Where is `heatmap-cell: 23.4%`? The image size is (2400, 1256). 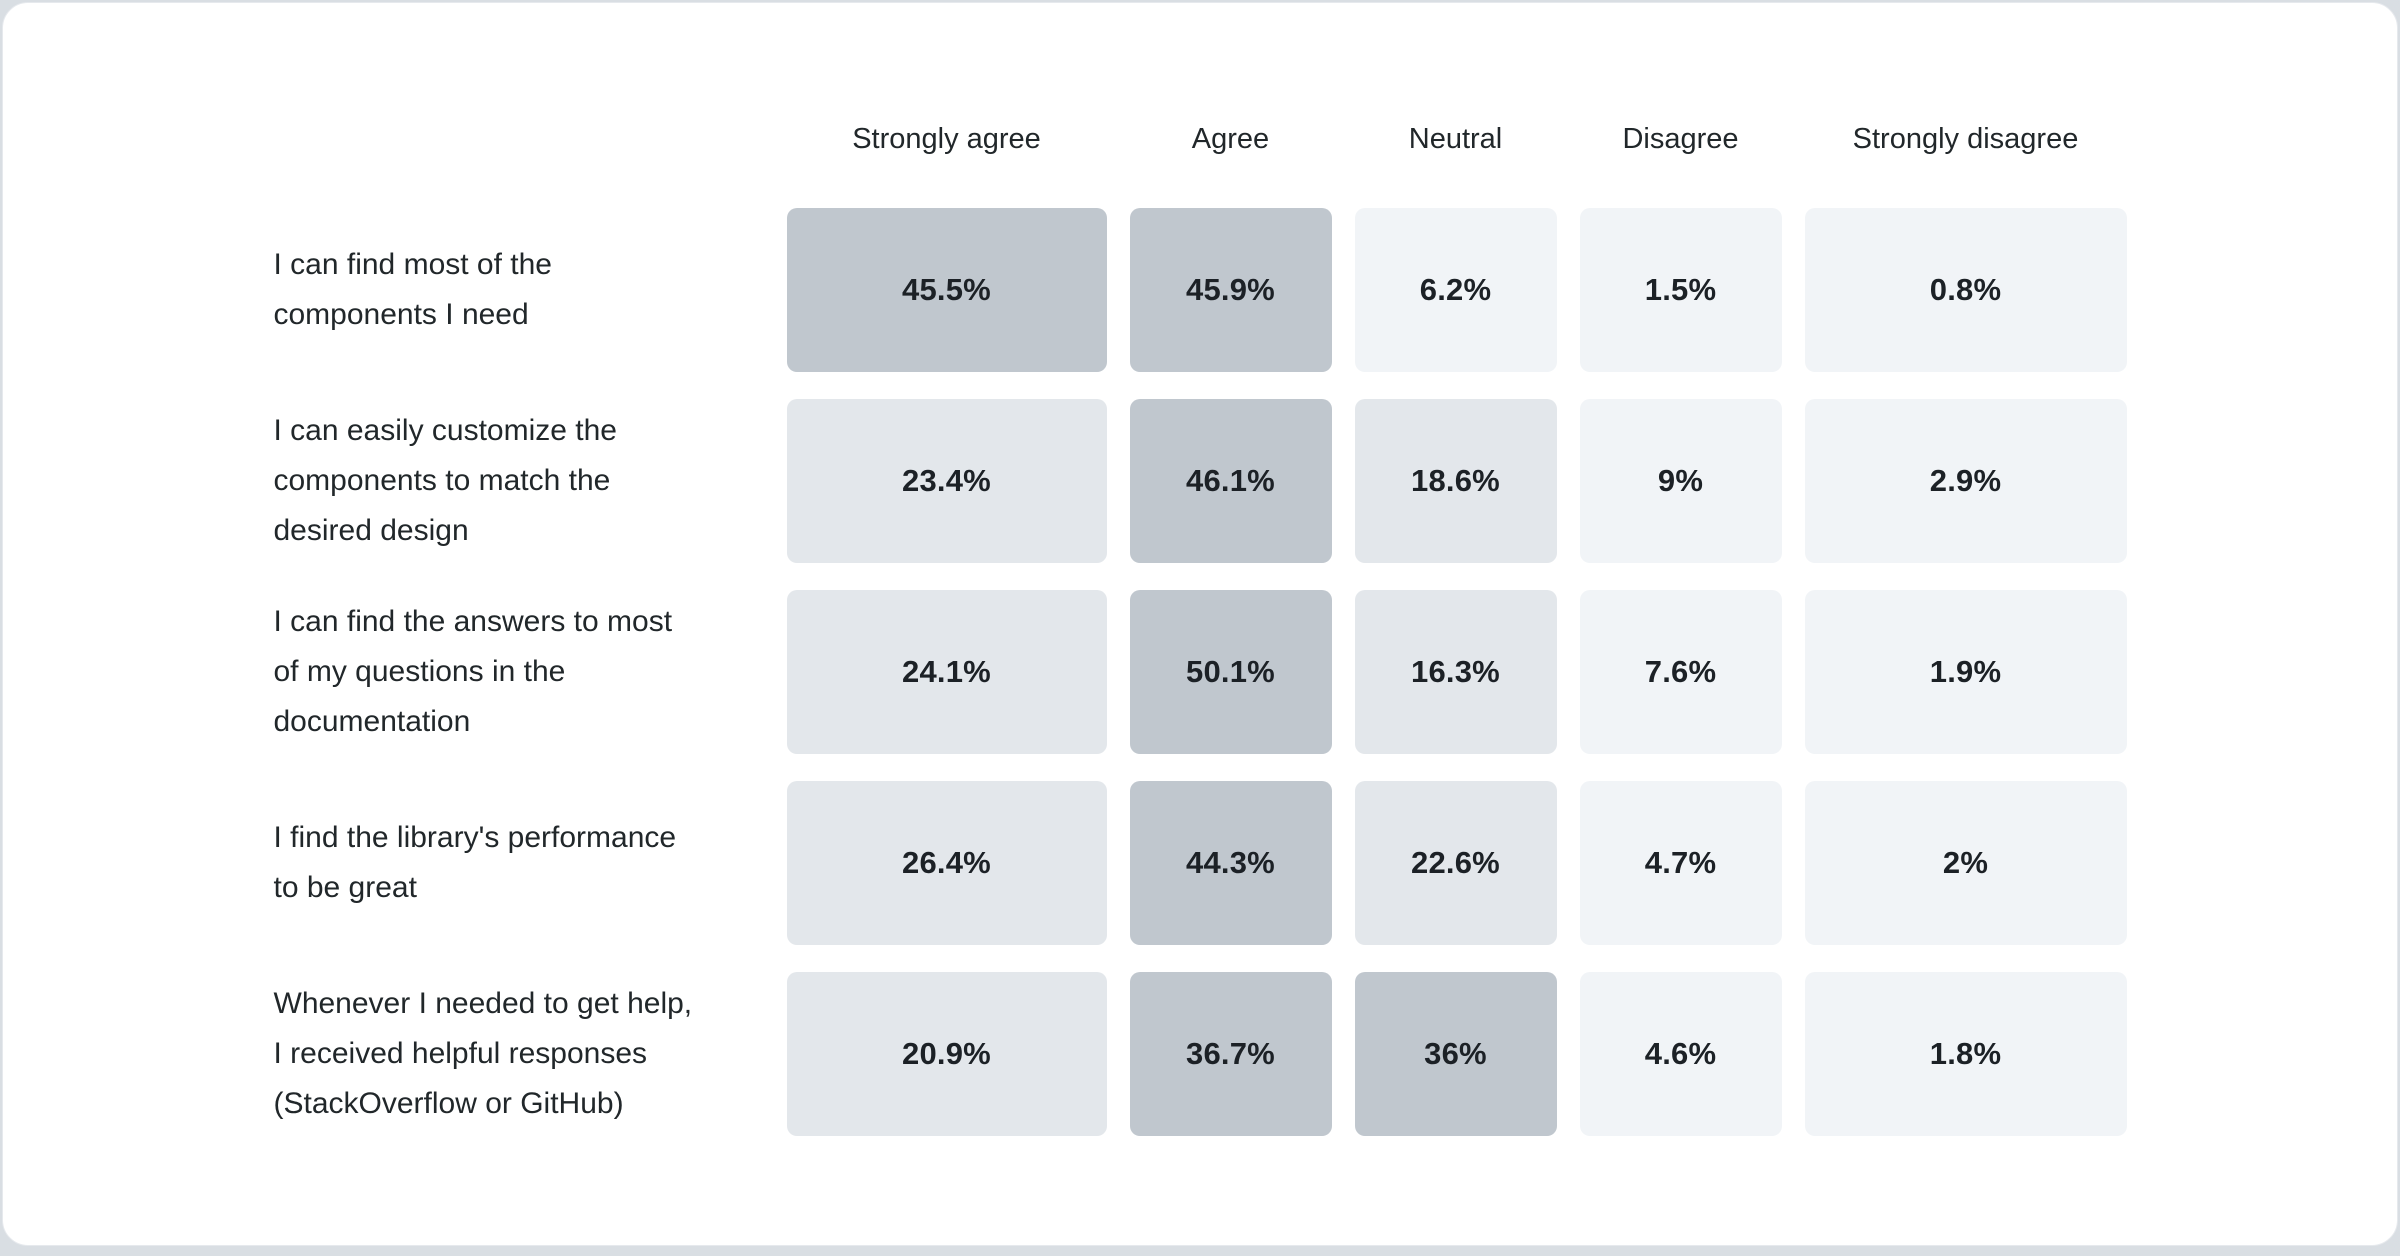
heatmap-cell: 23.4% is located at coordinates (946, 481).